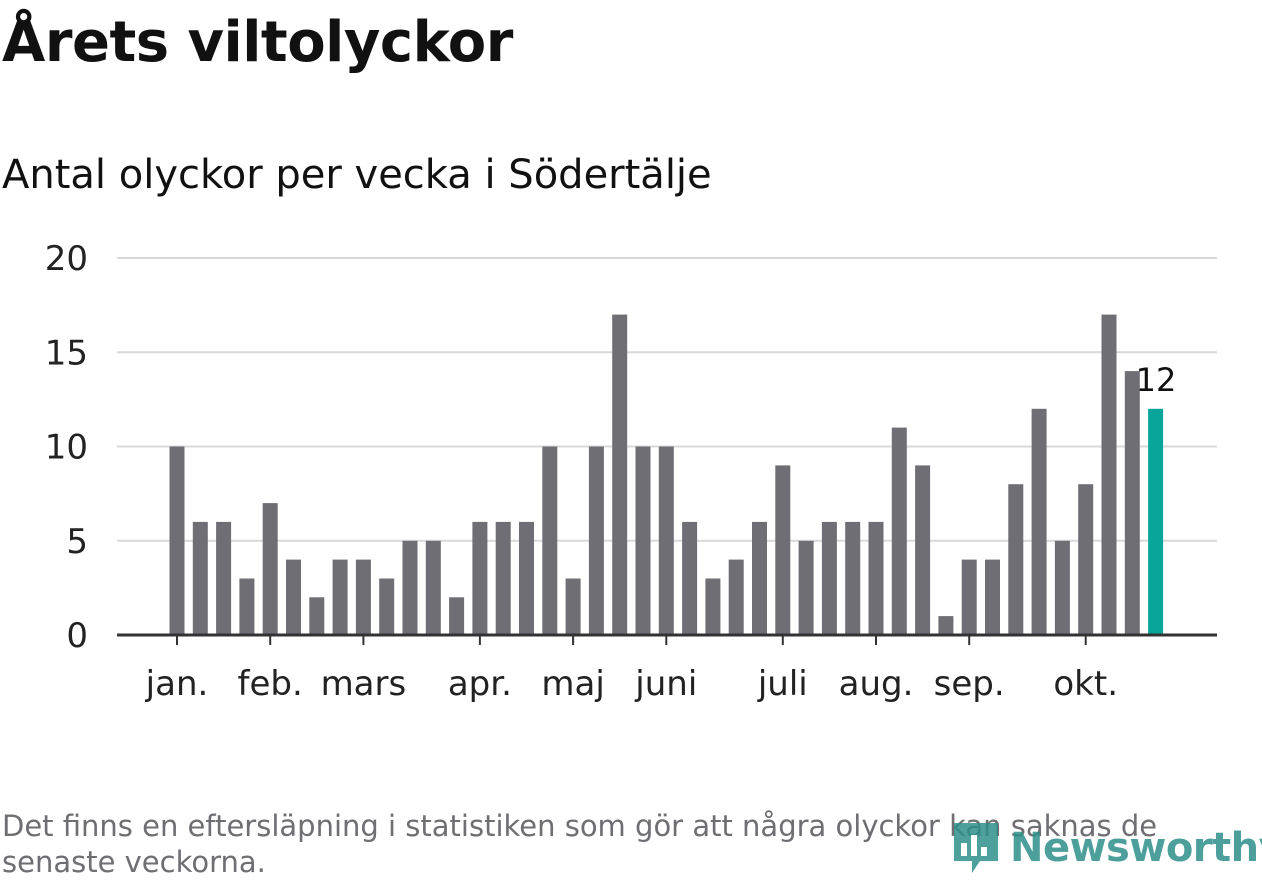 The width and height of the screenshot is (1262, 880). Describe the element at coordinates (1156, 521) in the screenshot. I see `bar-highlight` at that location.